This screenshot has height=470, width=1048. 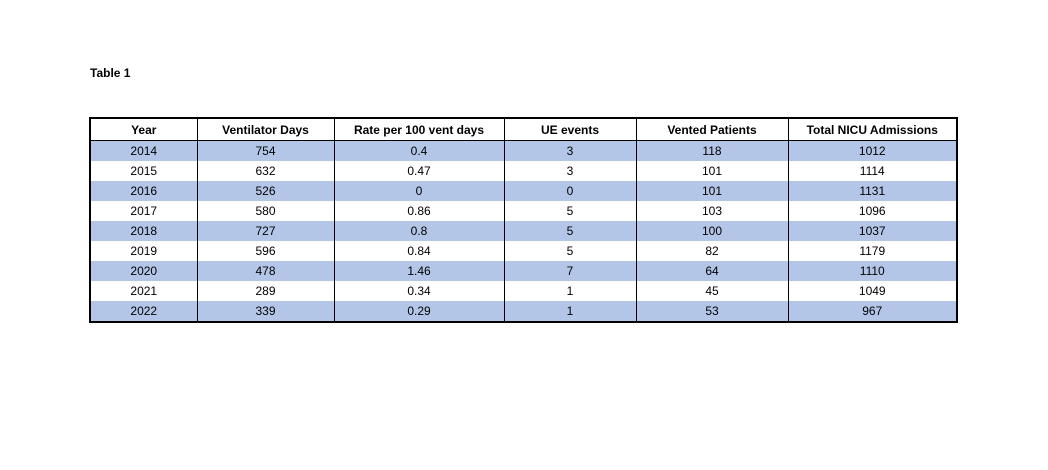 I want to click on cell-rate: 0.8, so click(x=419, y=231).